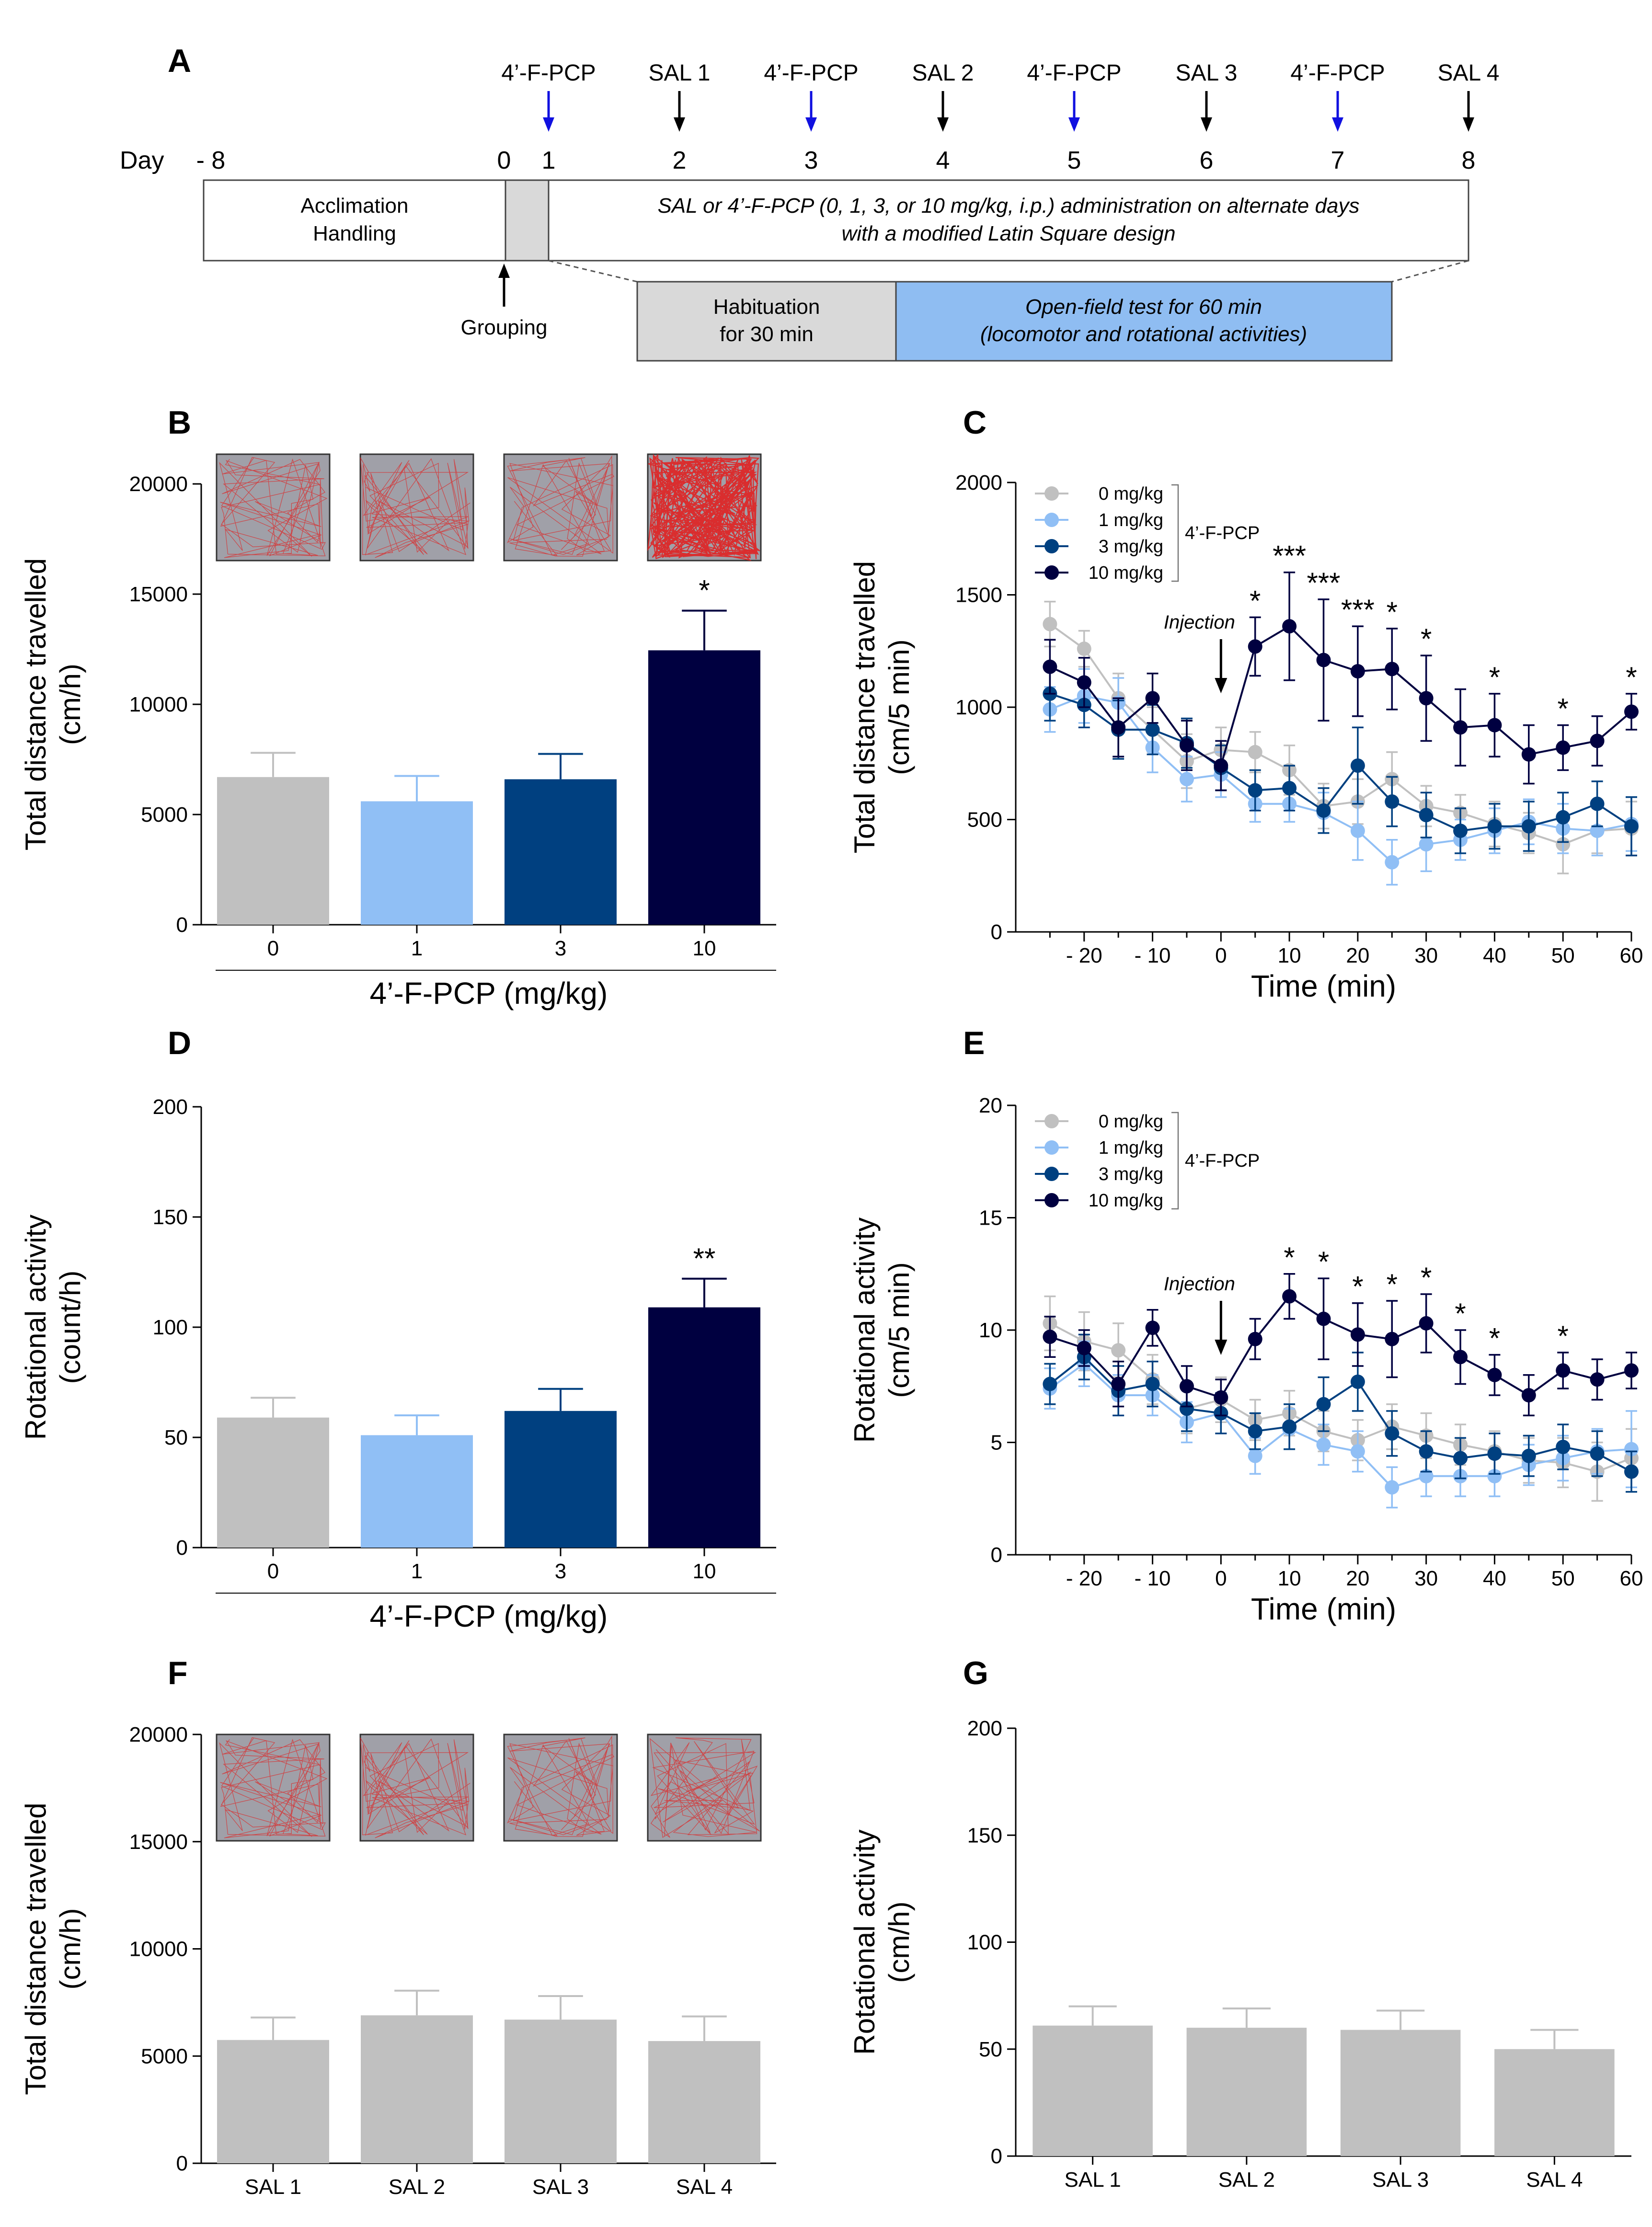 This screenshot has width=1652, height=2227. I want to click on y-tick-label: 5, so click(996, 1443).